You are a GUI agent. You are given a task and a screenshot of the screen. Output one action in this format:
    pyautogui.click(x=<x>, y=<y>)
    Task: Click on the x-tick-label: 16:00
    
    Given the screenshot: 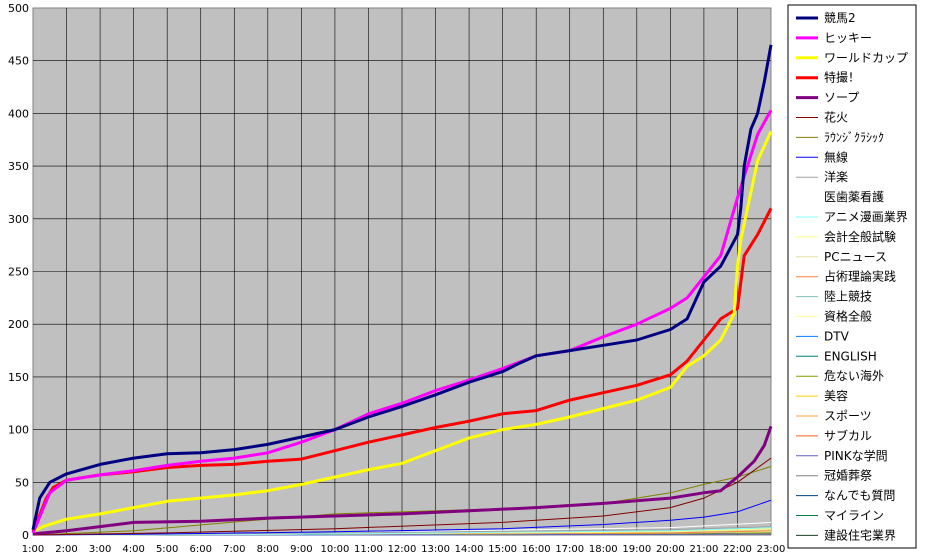 What is the action you would take?
    pyautogui.click(x=536, y=549)
    